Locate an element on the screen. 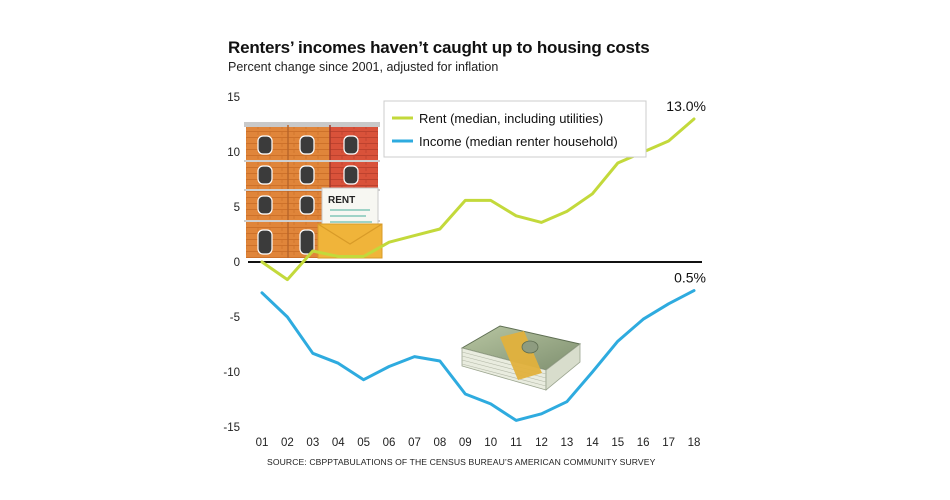 Image resolution: width=950 pixels, height=500 pixels. x-tick-label: 18 is located at coordinates (694, 443).